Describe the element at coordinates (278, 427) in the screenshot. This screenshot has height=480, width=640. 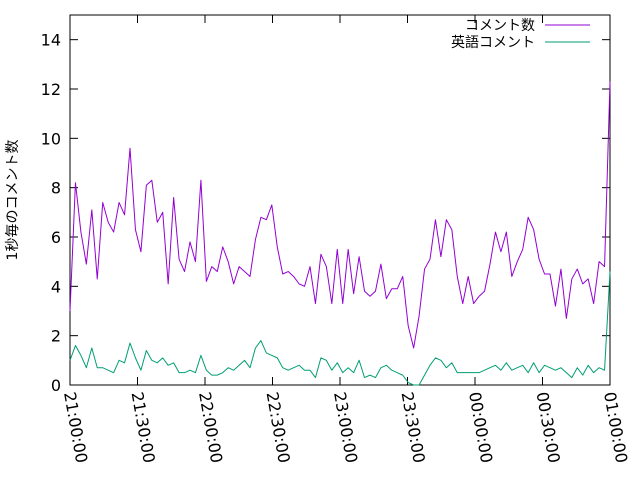
I see `x-tick-label: 22:30:00` at that location.